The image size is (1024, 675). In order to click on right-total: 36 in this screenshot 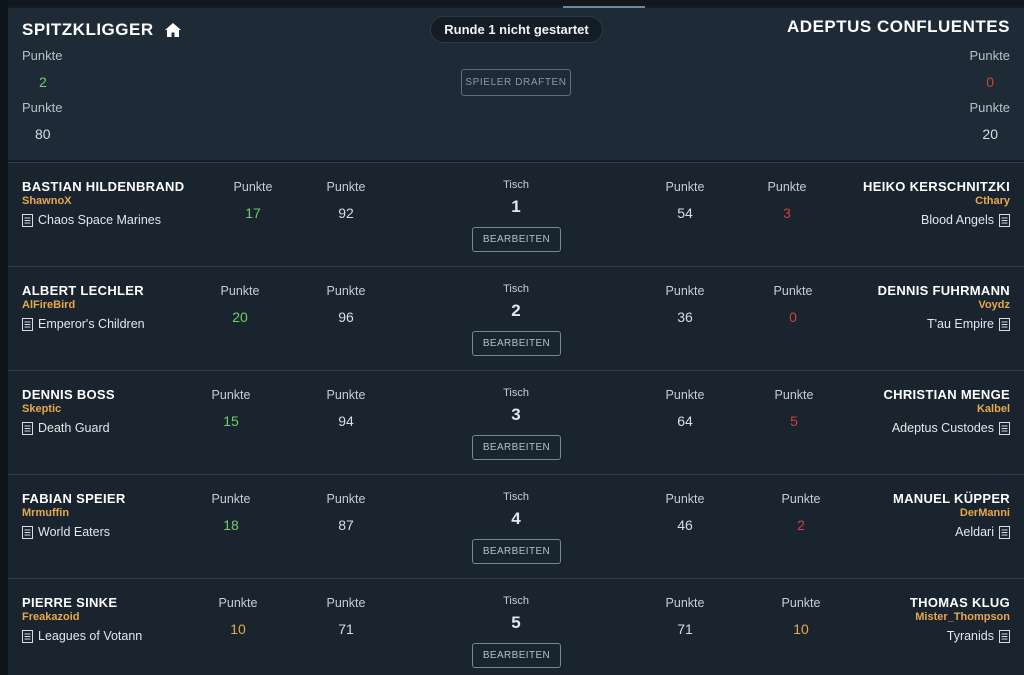, I will do `click(685, 317)`.